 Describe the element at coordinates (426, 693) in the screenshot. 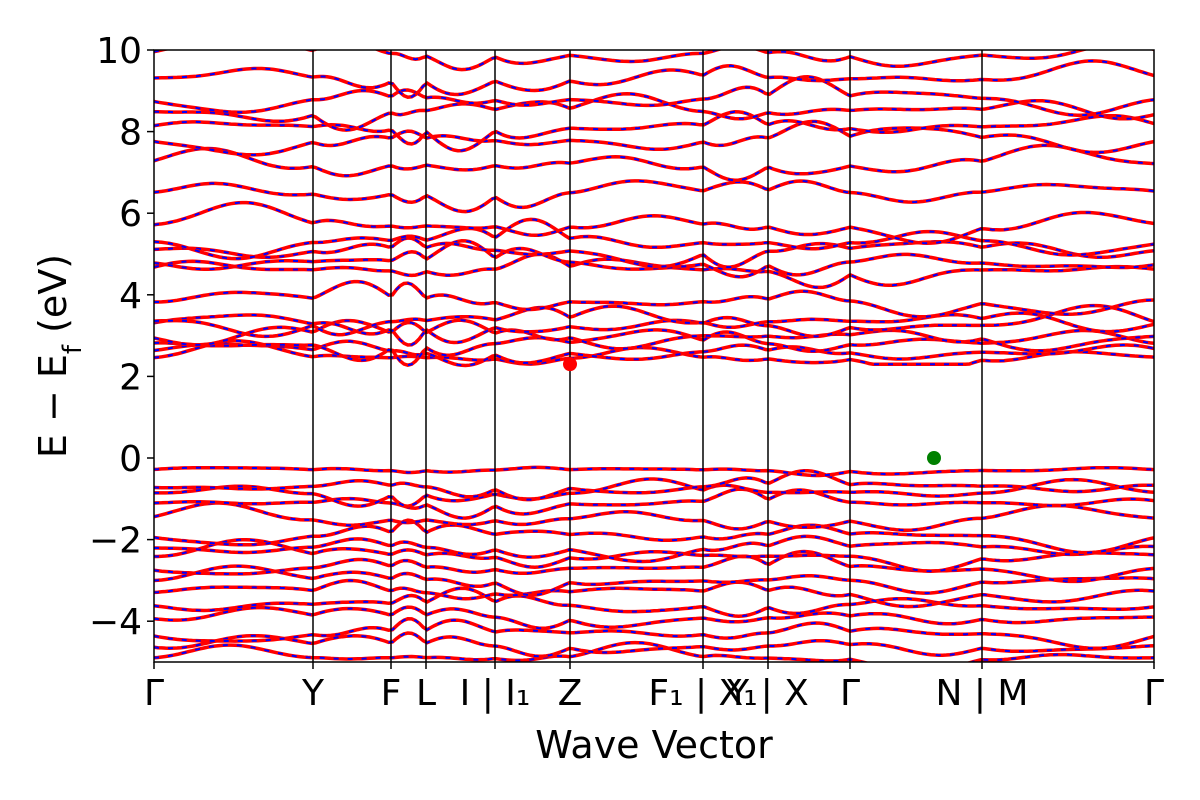

I see `x-tick-label: L` at that location.